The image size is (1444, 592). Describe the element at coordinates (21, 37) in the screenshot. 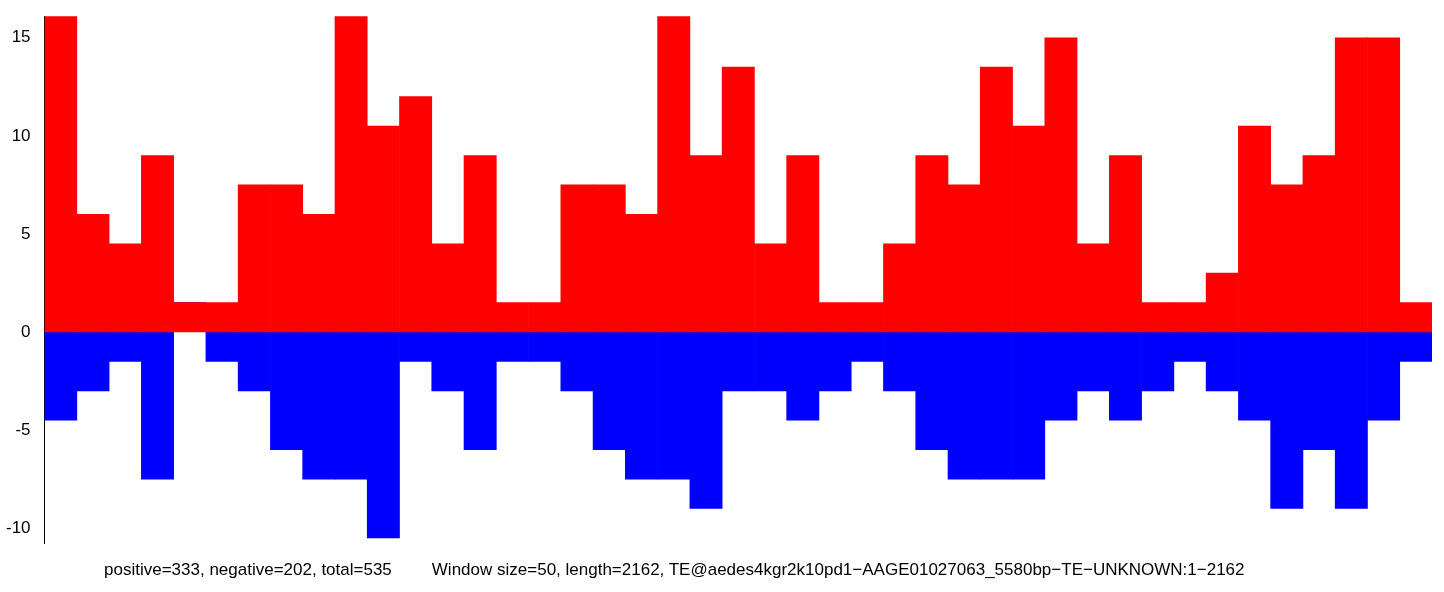

I see `y-tick-label: 15` at that location.